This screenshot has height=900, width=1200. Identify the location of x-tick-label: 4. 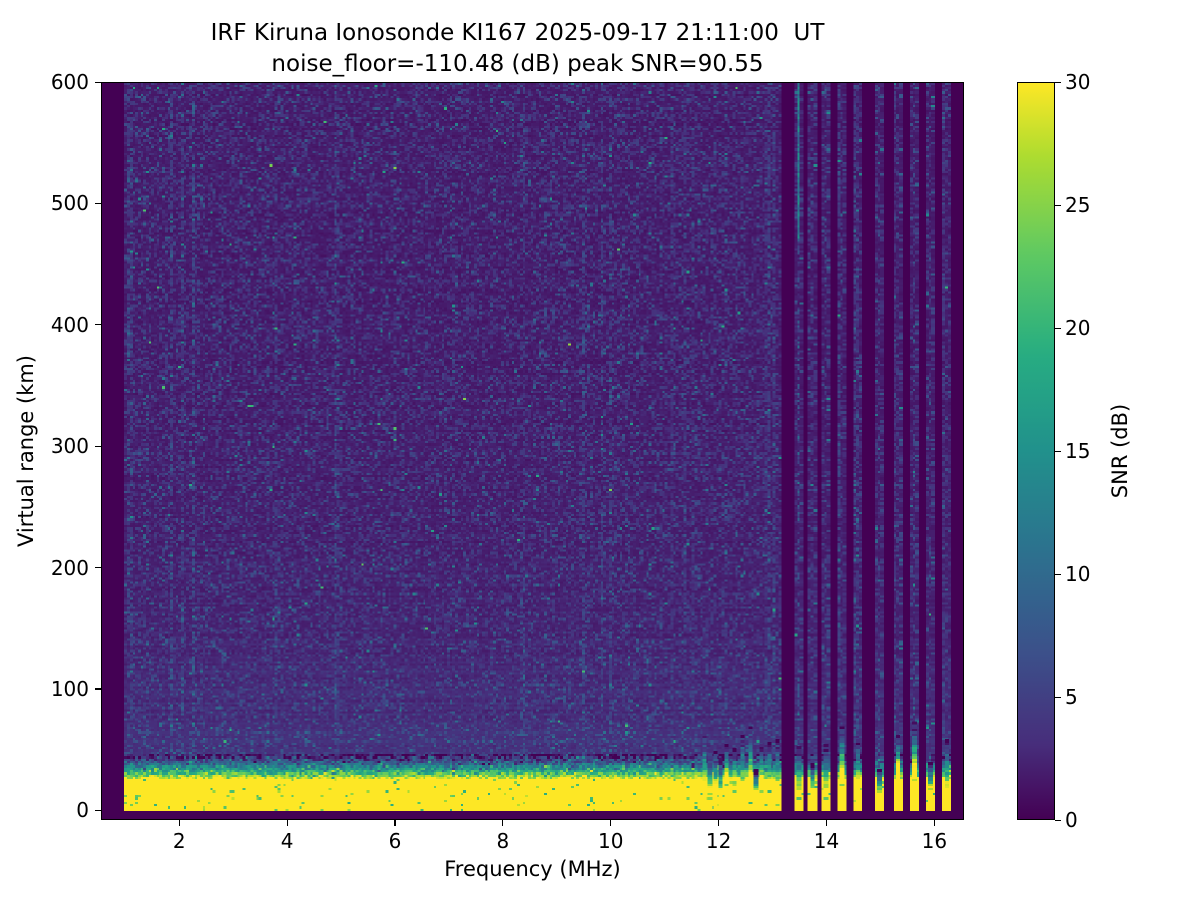
(287, 841).